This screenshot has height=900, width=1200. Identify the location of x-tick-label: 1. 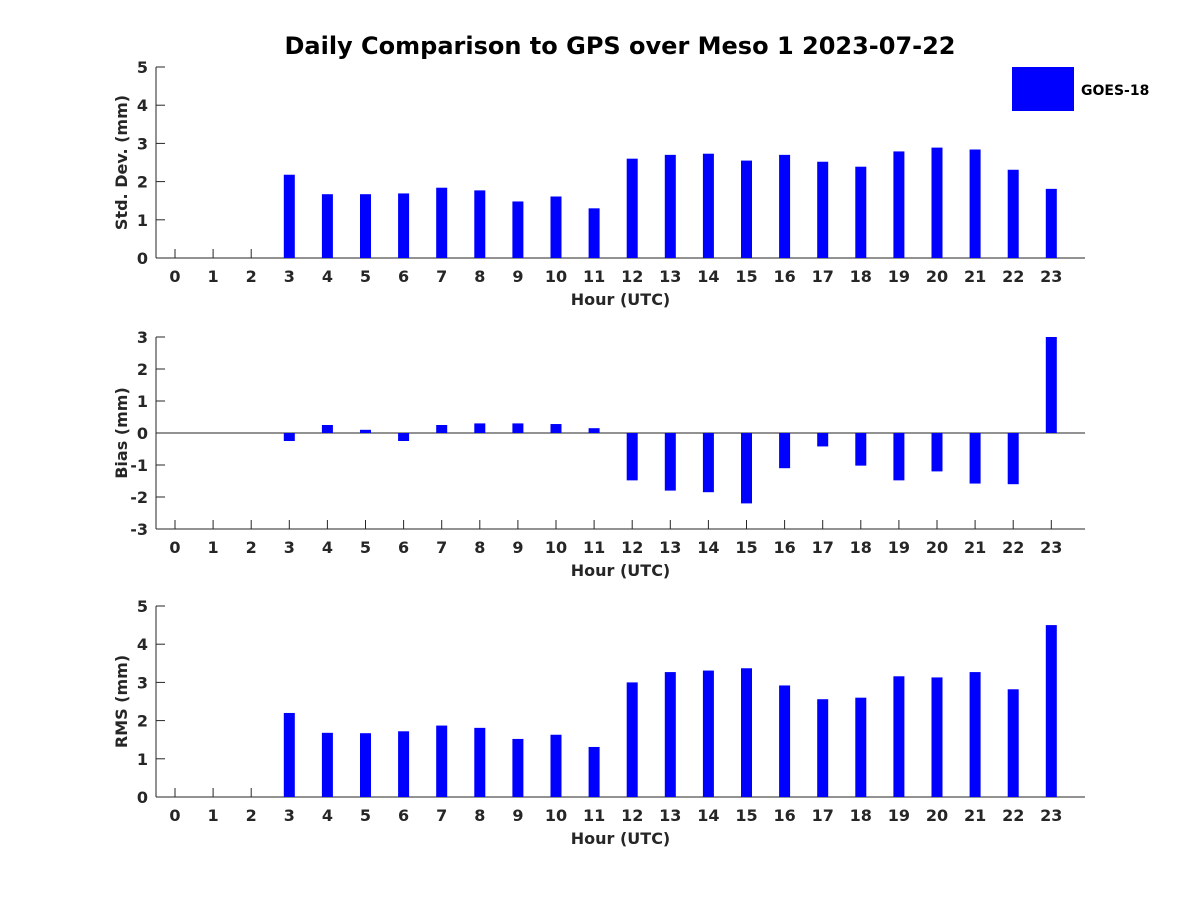
(213, 276).